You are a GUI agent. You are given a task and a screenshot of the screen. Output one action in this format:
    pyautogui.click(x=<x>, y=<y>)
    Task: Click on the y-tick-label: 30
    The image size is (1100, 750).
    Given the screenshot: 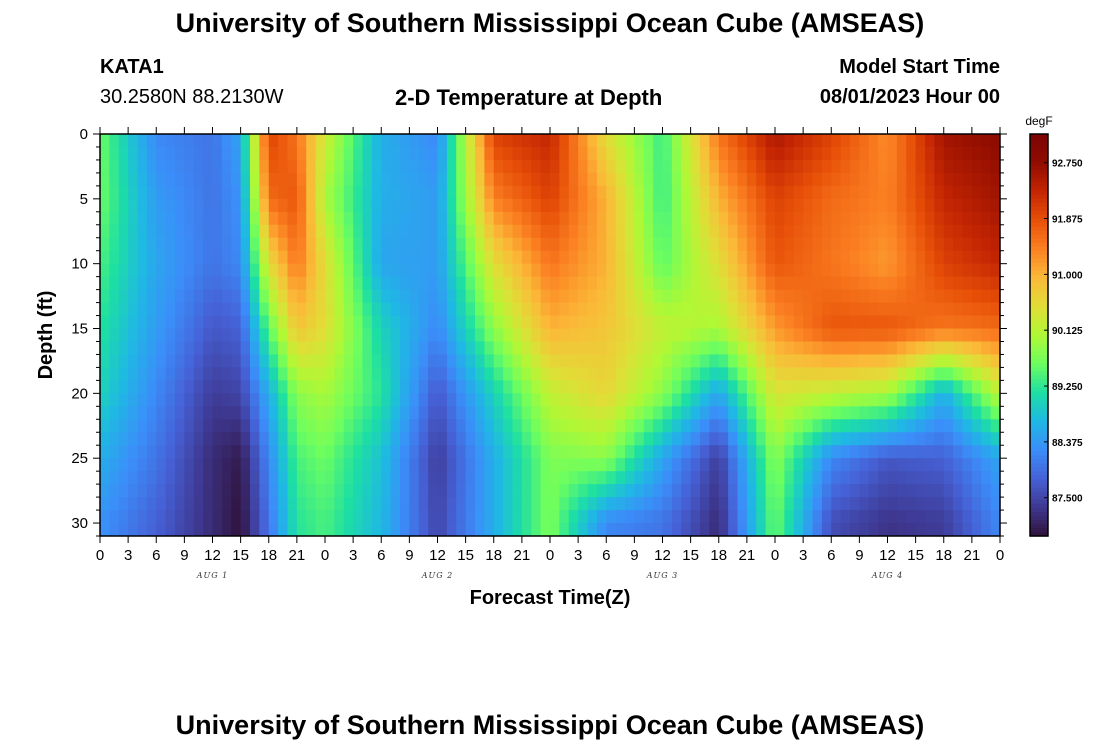 What is the action you would take?
    pyautogui.click(x=79, y=523)
    